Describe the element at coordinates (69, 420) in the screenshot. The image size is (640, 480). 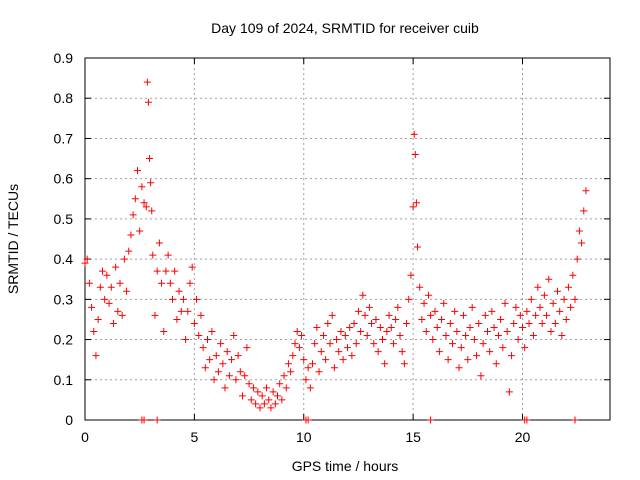
I see `y-tick-label: 0` at that location.